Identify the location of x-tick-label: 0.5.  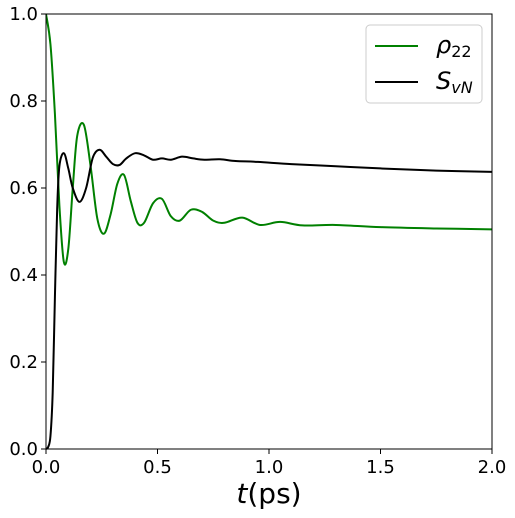
(157, 467).